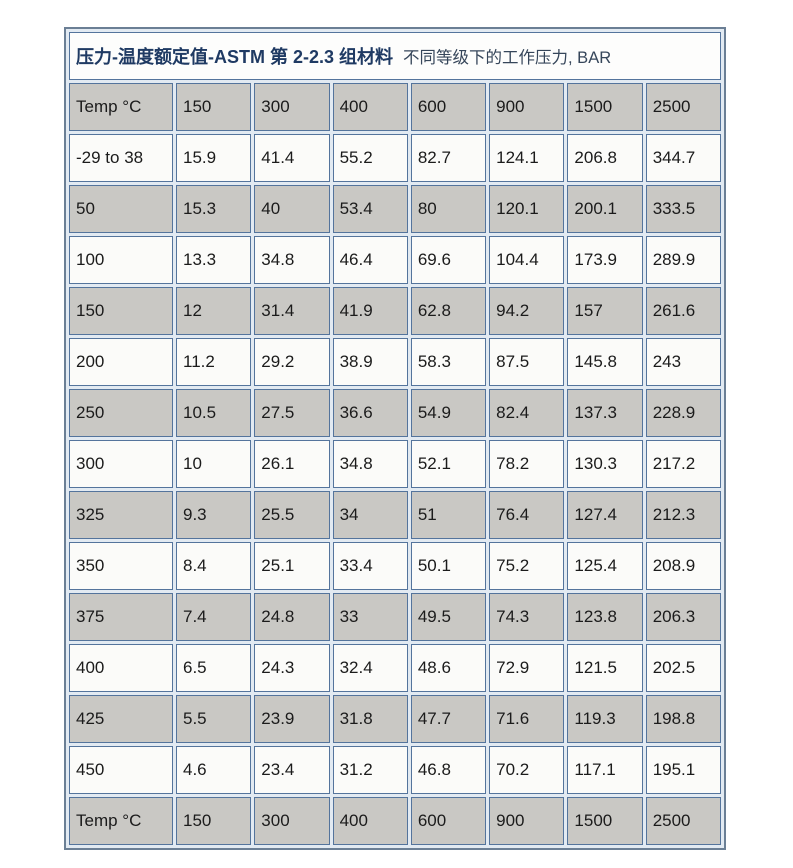 The width and height of the screenshot is (793, 868). Describe the element at coordinates (370, 566) in the screenshot. I see `table-cell: 33.4` at that location.